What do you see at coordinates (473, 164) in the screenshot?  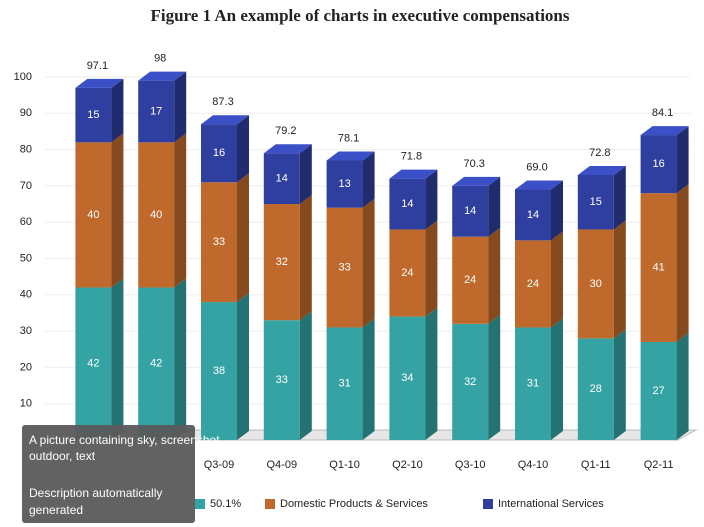 I see `total-label: 70.3` at bounding box center [473, 164].